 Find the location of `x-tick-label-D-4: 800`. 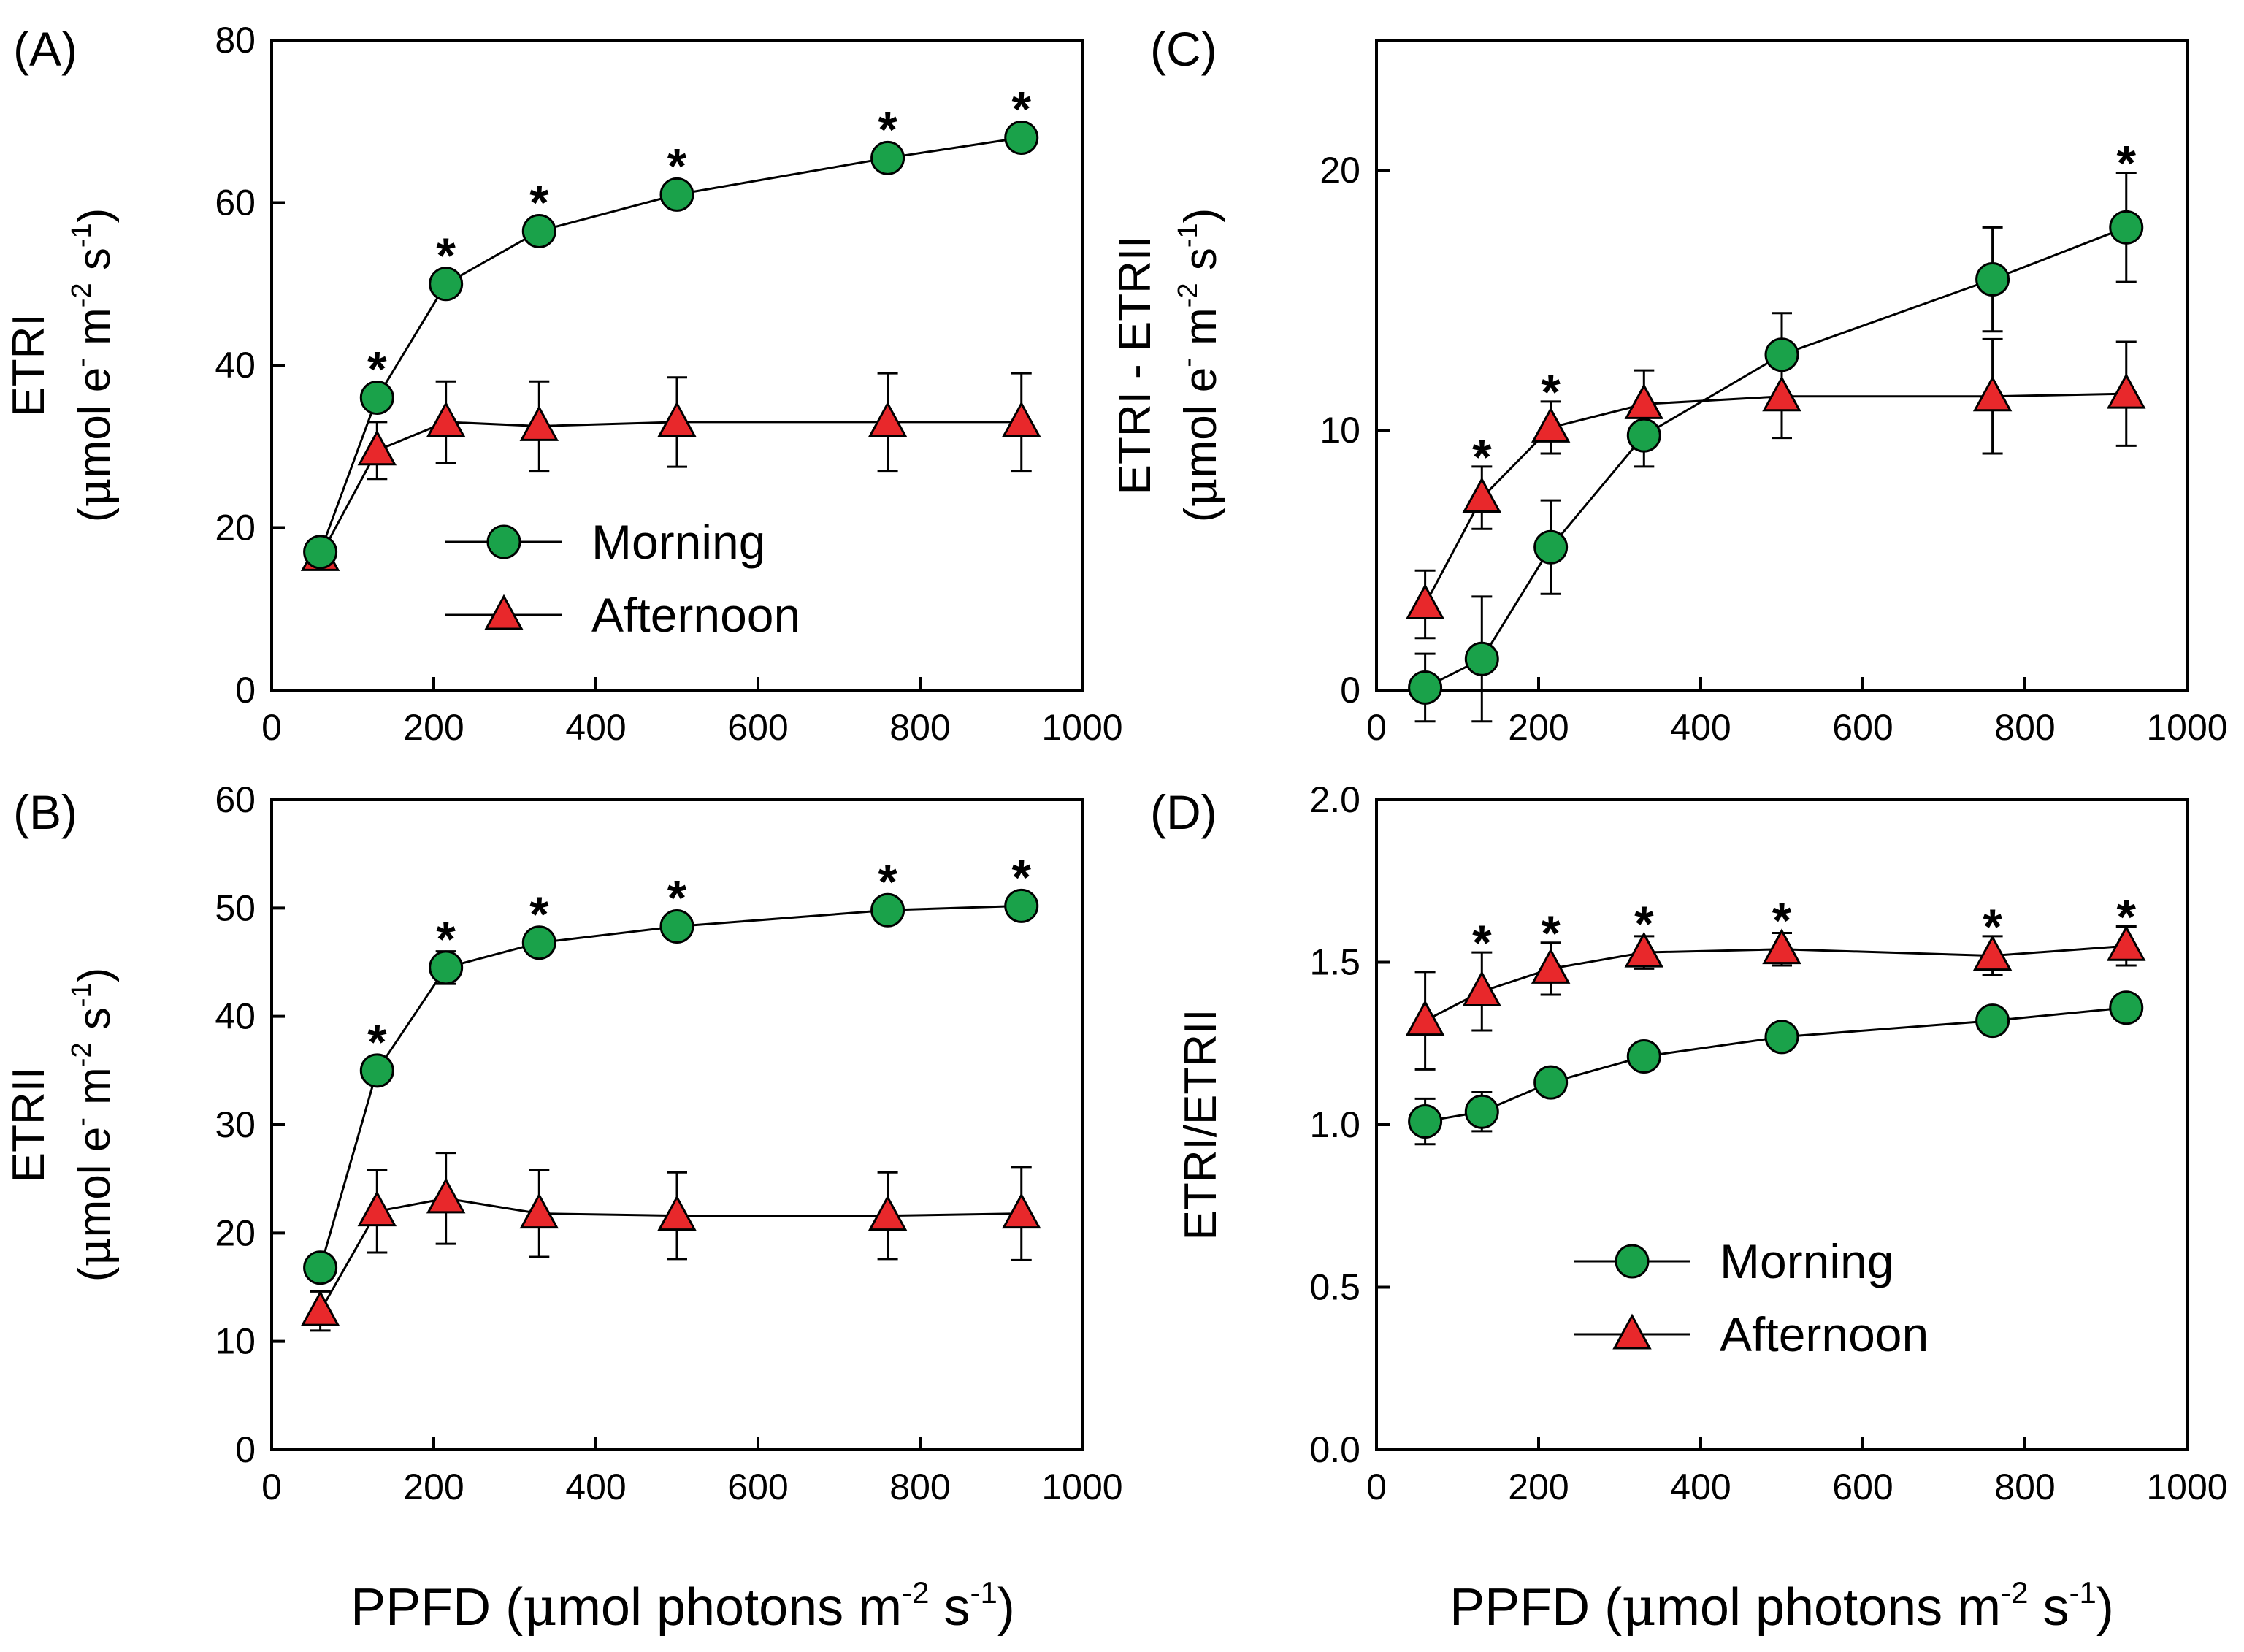

x-tick-label-D-4: 800 is located at coordinates (2024, 1486).